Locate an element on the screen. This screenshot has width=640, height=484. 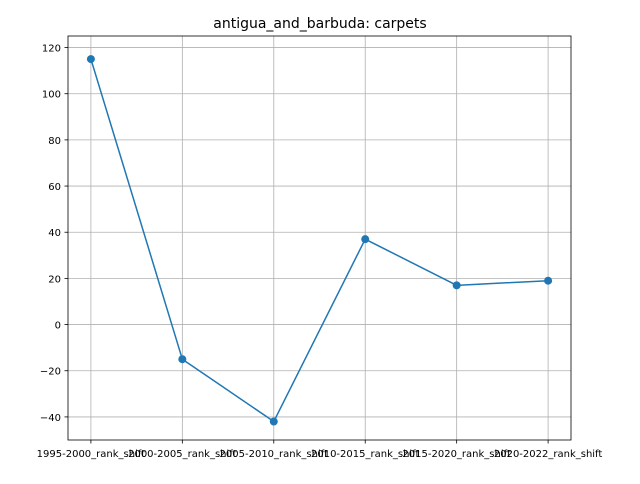
x-tick-label: 2010-2015_rank_shift is located at coordinates (365, 454).